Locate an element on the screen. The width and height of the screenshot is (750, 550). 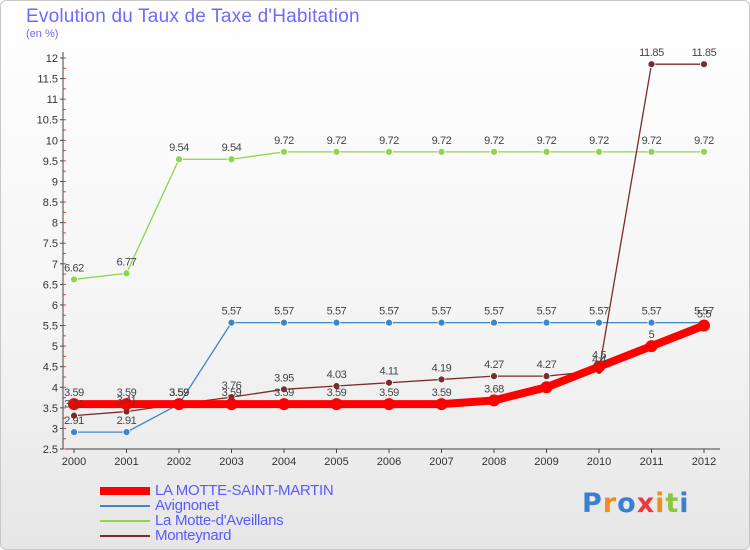
data-label: 3.31 is located at coordinates (74, 405).